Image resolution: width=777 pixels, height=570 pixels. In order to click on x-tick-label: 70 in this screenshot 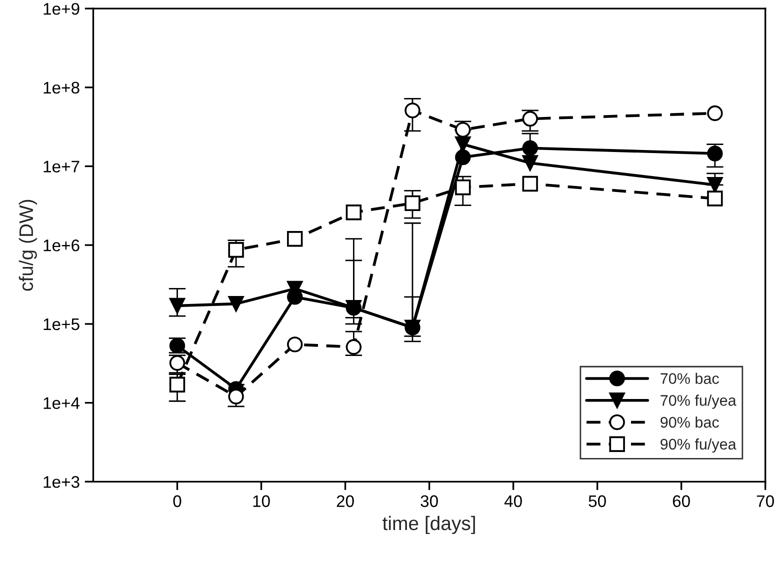, I will do `click(765, 501)`.